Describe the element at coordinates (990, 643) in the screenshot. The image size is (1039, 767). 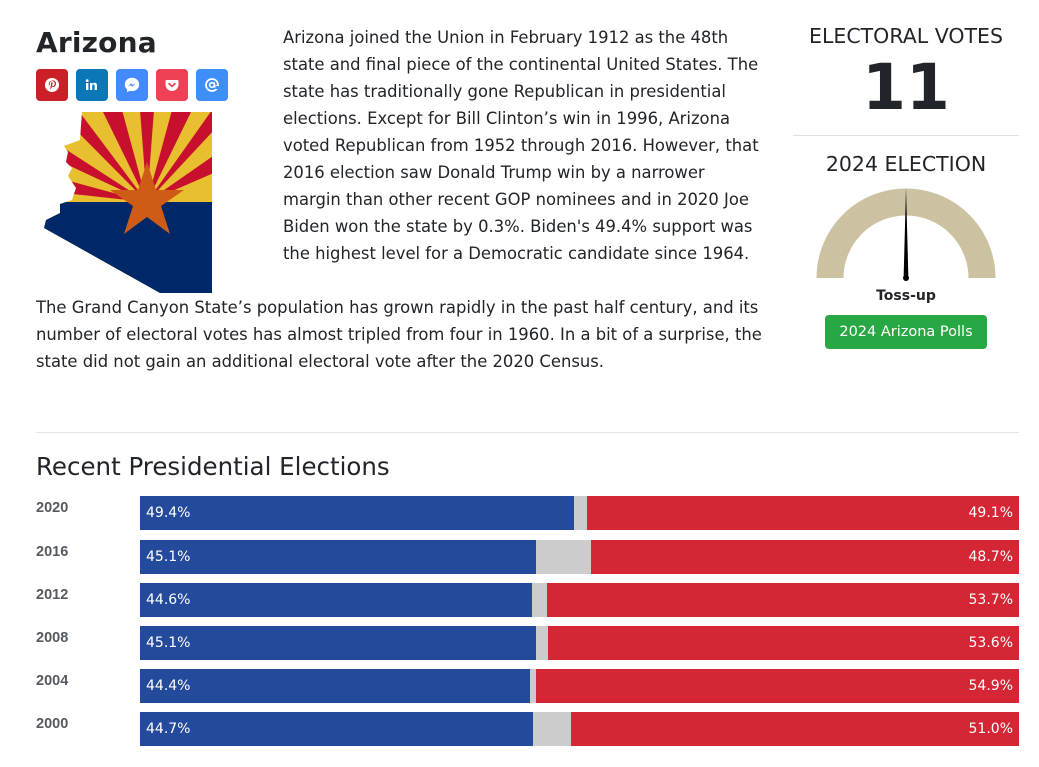
I see `rep-percent-label: 53.6%` at that location.